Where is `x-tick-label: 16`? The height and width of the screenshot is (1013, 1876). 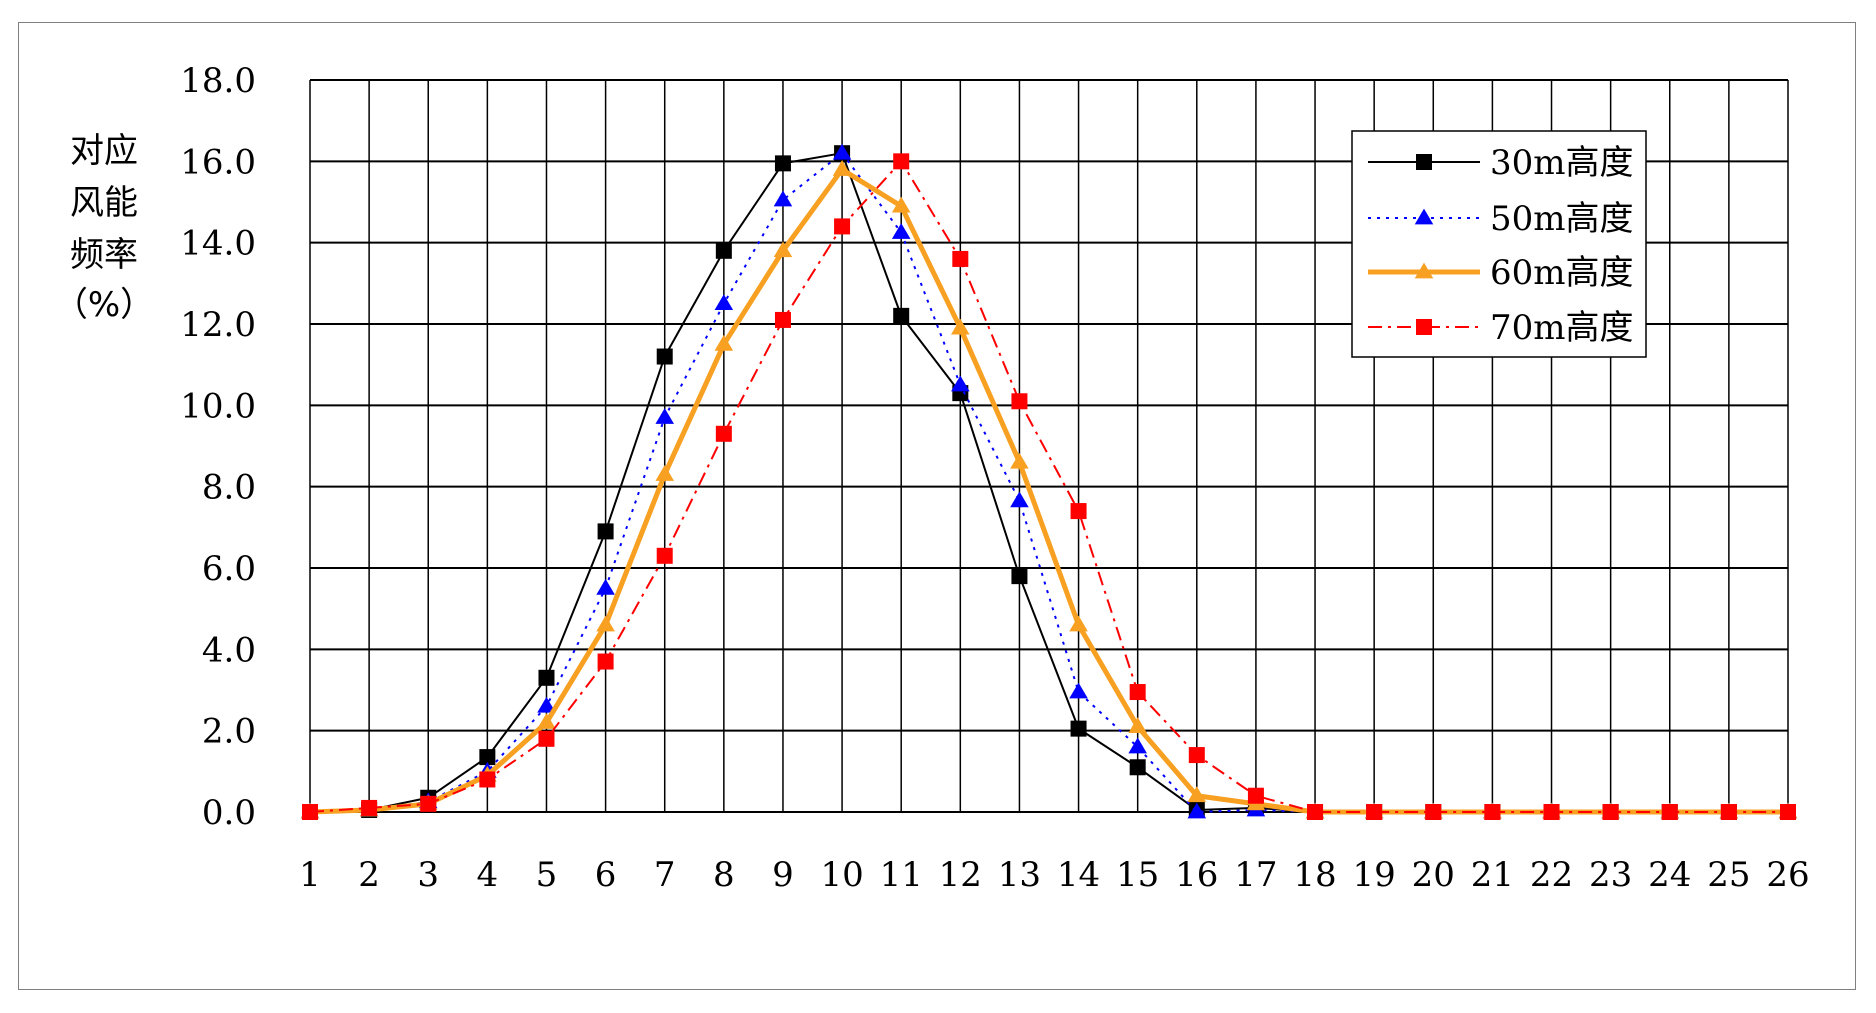 x-tick-label: 16 is located at coordinates (1196, 875).